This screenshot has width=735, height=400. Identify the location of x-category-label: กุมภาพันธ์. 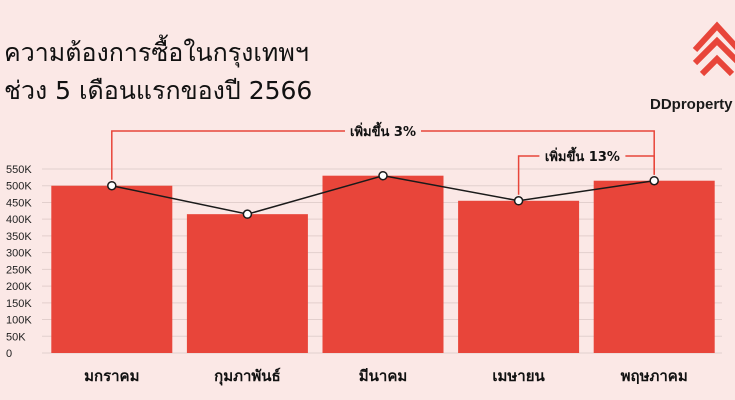
(247, 376).